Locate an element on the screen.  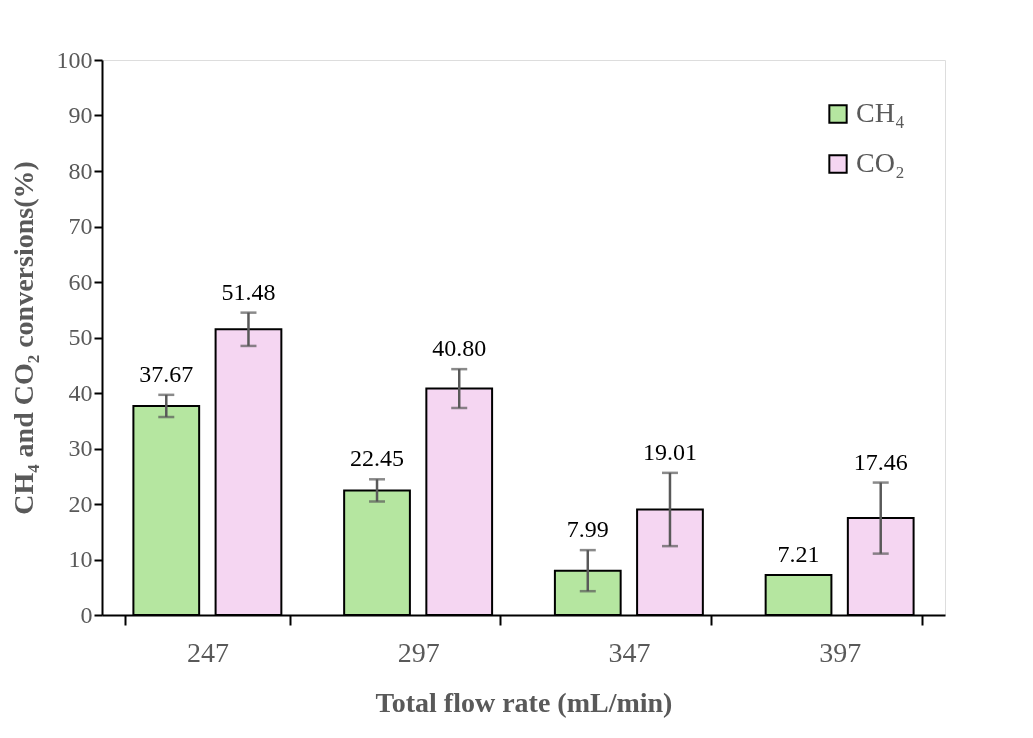
legend-label: CH₄ is located at coordinates (880, 112).